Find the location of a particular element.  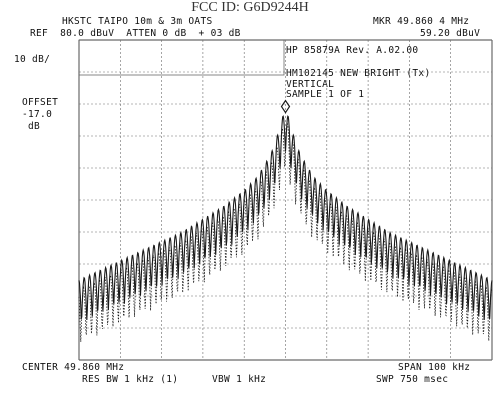

offset-unit: dB is located at coordinates (34, 126).